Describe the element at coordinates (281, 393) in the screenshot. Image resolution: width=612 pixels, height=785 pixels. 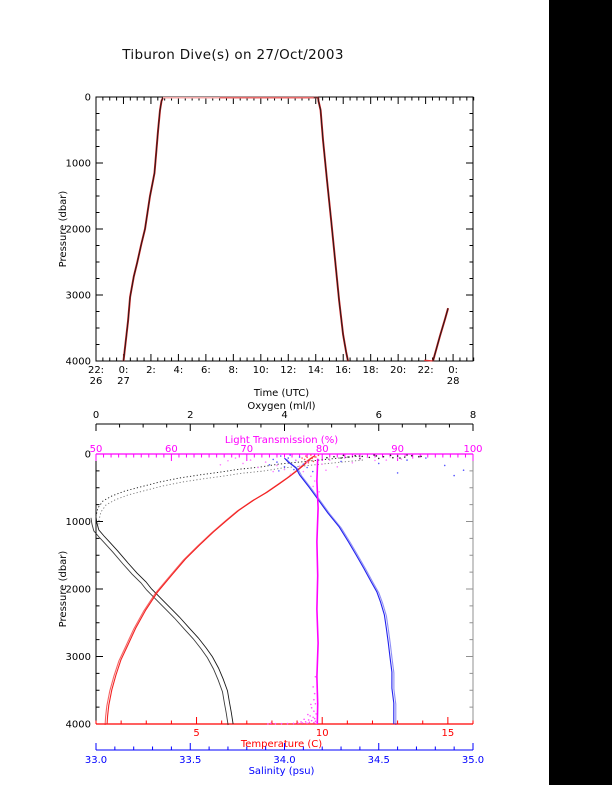
I see `svg-text: Time (UTC)` at that location.